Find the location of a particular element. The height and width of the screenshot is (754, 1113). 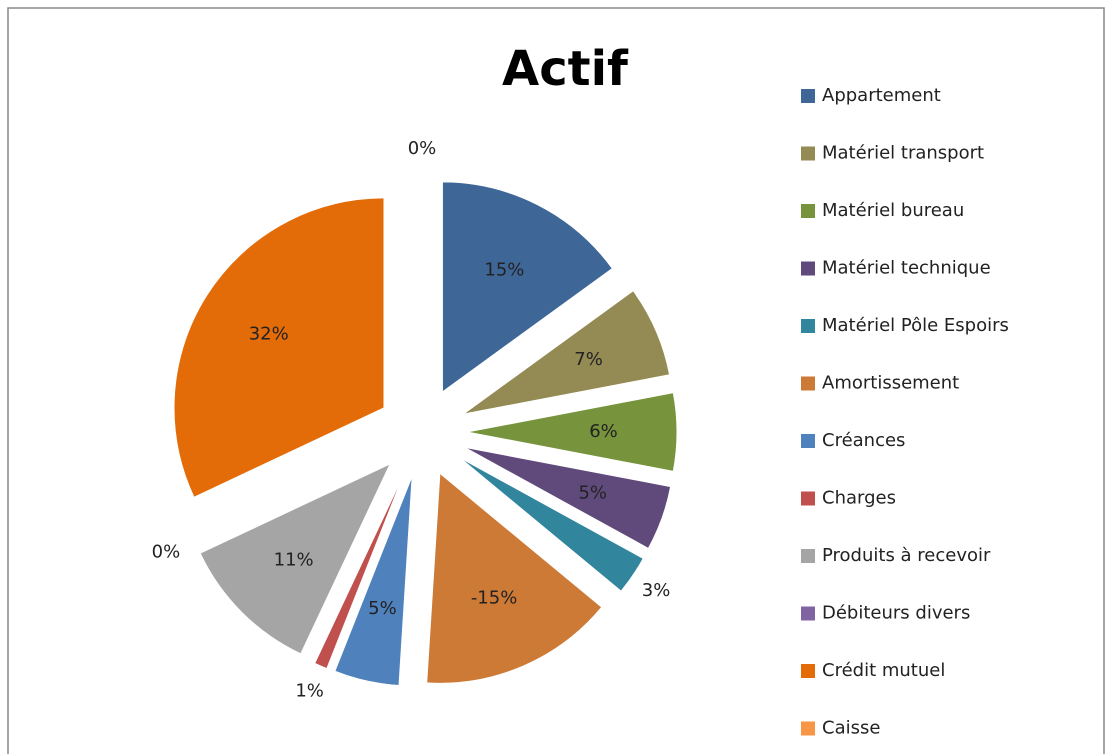

data-label: 15% is located at coordinates (504, 269).